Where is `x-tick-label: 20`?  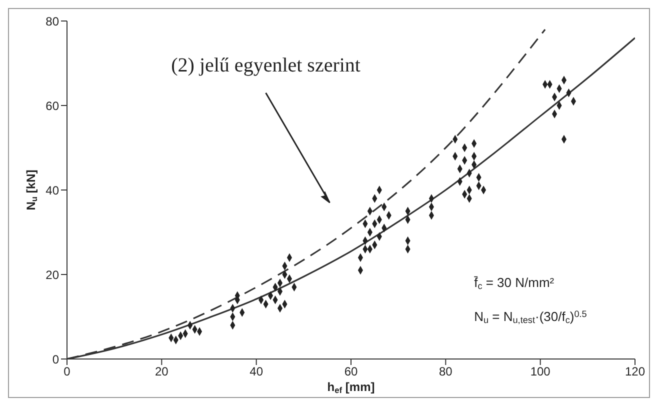 x-tick-label: 20 is located at coordinates (161, 371).